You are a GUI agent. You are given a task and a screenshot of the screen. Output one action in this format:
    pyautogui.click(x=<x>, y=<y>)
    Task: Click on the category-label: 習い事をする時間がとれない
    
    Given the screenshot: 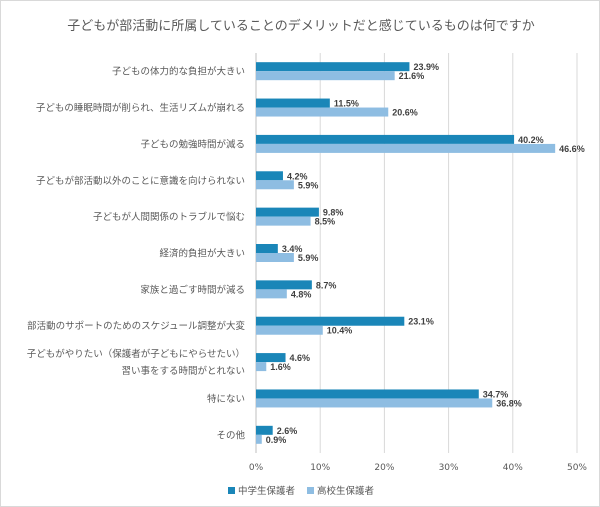 What is the action you would take?
    pyautogui.click(x=183, y=371)
    